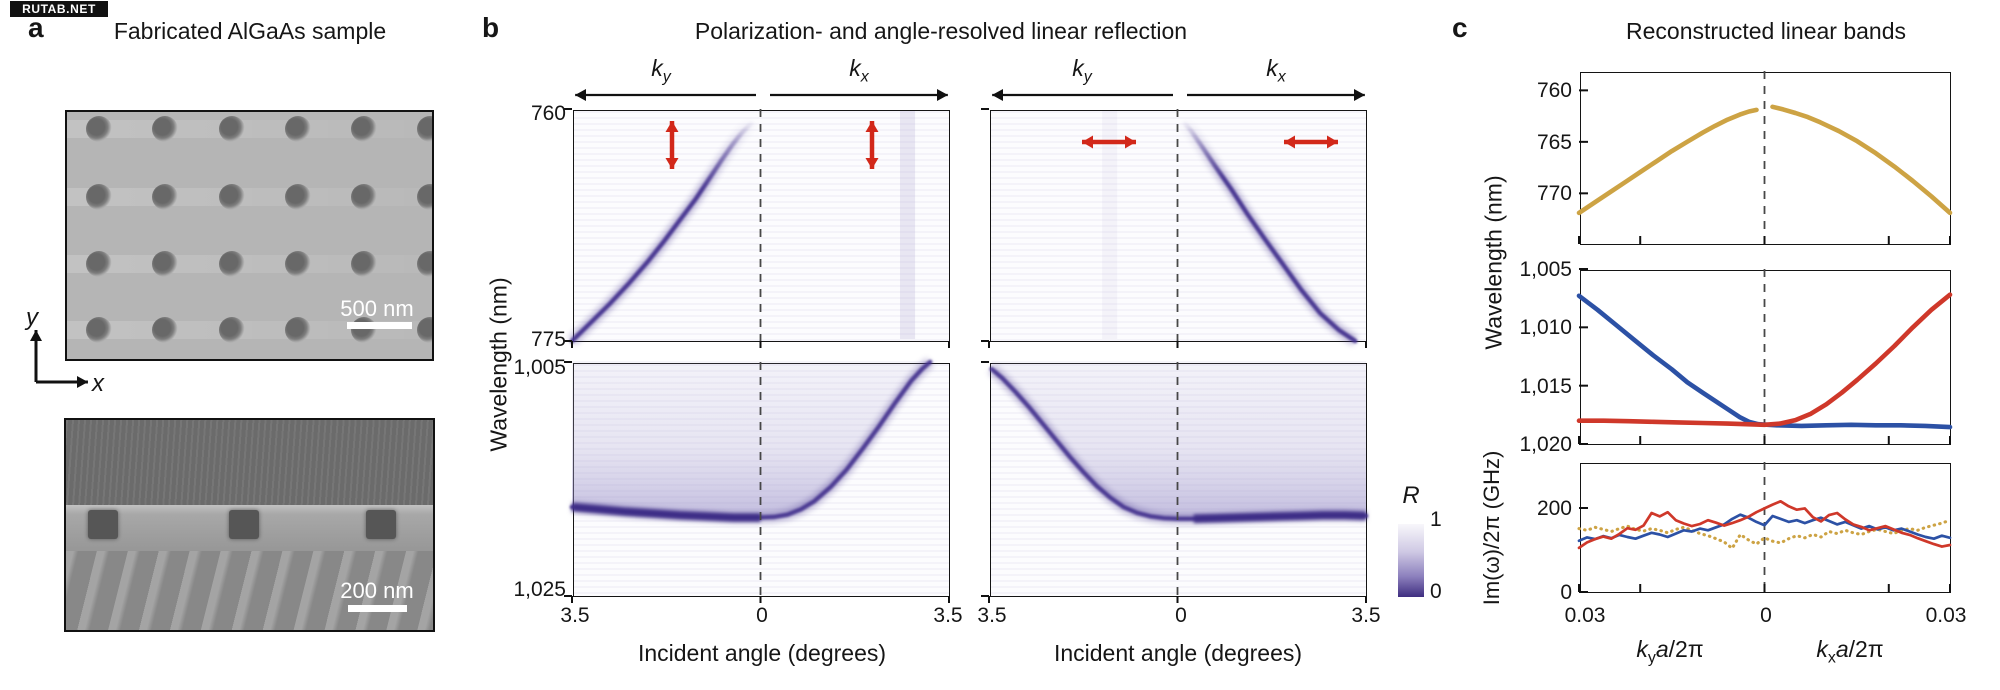  Describe the element at coordinates (1178, 653) in the screenshot. I see `b-xlabel-col2: Incident angle (degrees)` at that location.